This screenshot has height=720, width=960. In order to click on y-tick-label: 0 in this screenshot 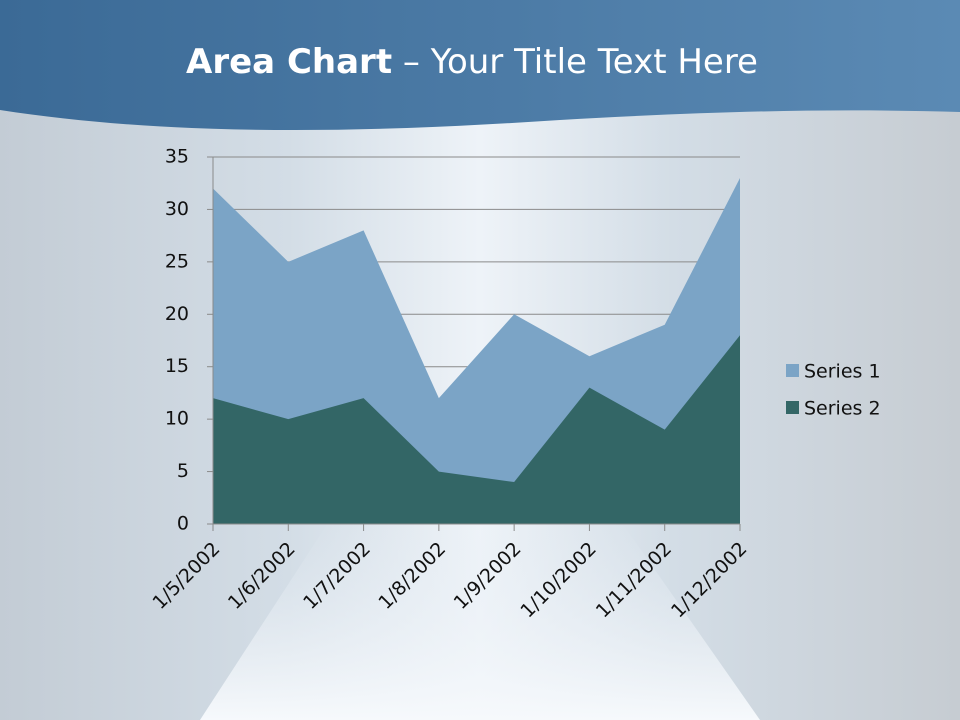, I will do `click(183, 524)`.